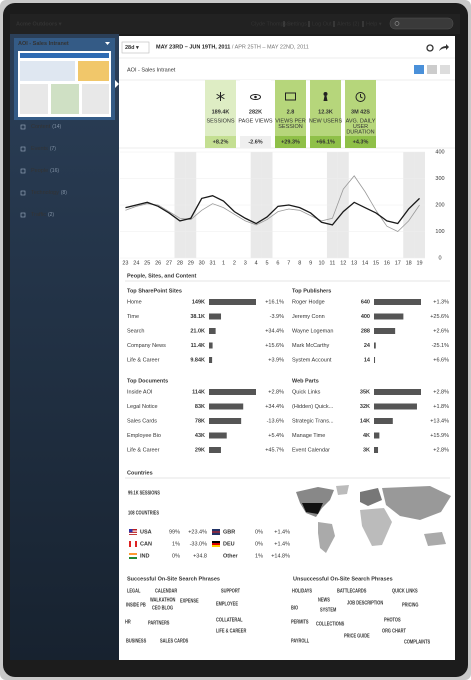 This screenshot has width=471, height=680. I want to click on nav-item: Traffic (2), so click(42, 215).